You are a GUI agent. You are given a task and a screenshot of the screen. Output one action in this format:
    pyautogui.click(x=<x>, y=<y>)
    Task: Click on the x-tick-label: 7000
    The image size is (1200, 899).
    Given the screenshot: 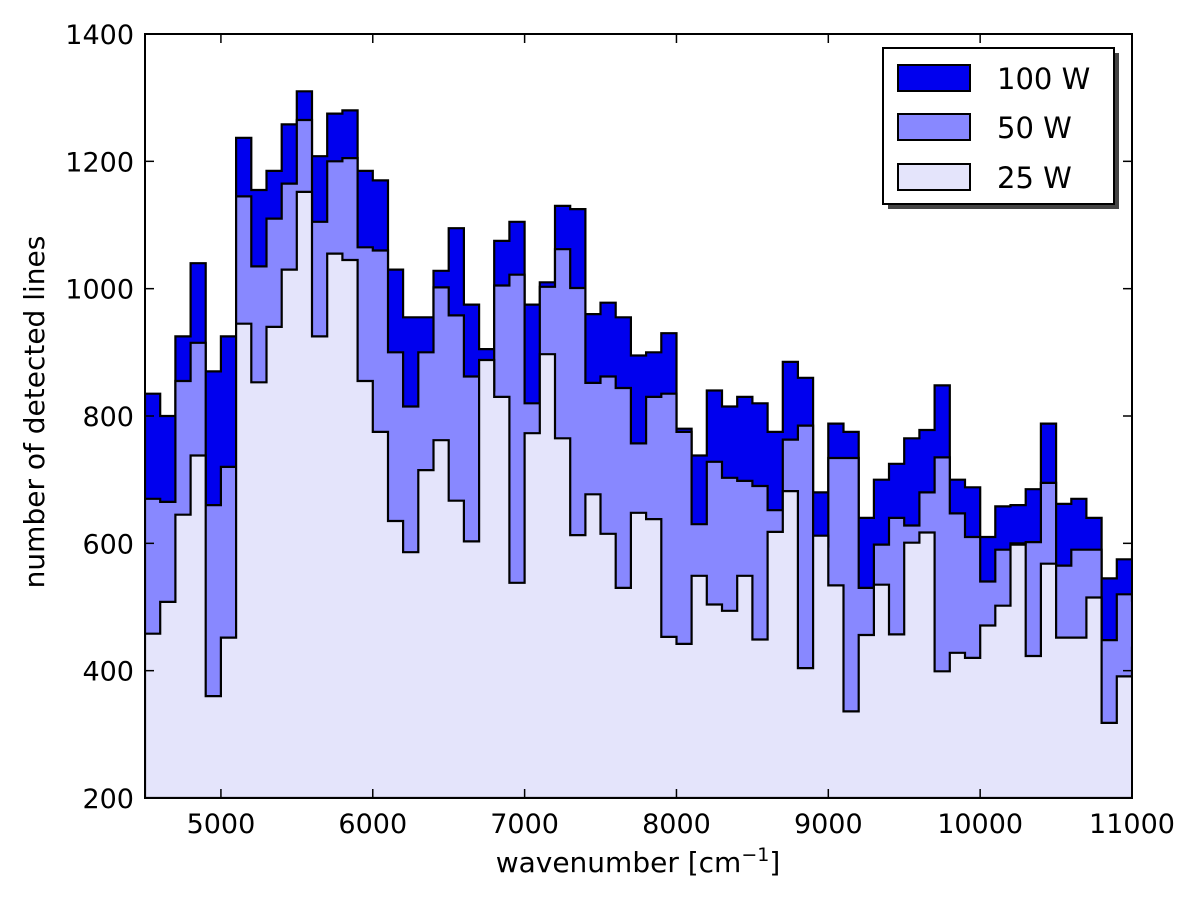 What is the action you would take?
    pyautogui.click(x=524, y=824)
    